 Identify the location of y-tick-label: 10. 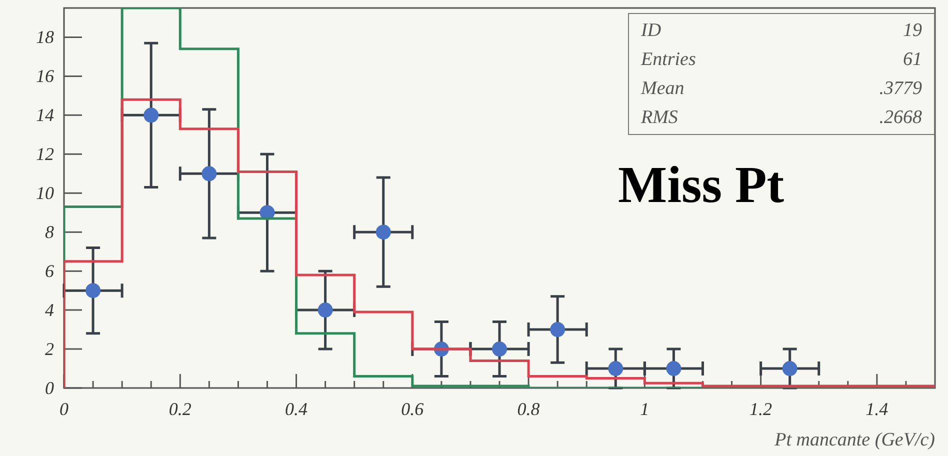
(45, 193).